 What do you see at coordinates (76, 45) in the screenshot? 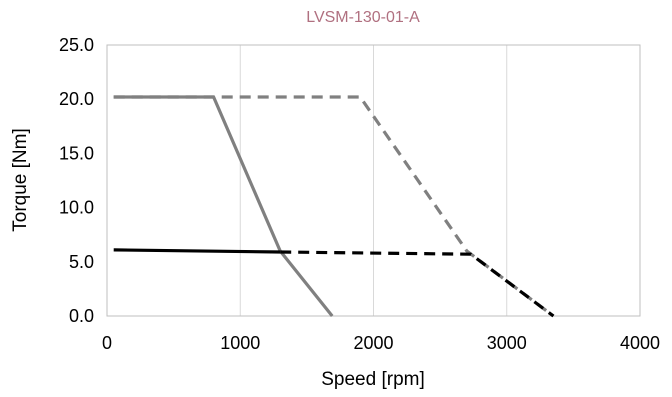
I see `y-tick-label: 25.0` at bounding box center [76, 45].